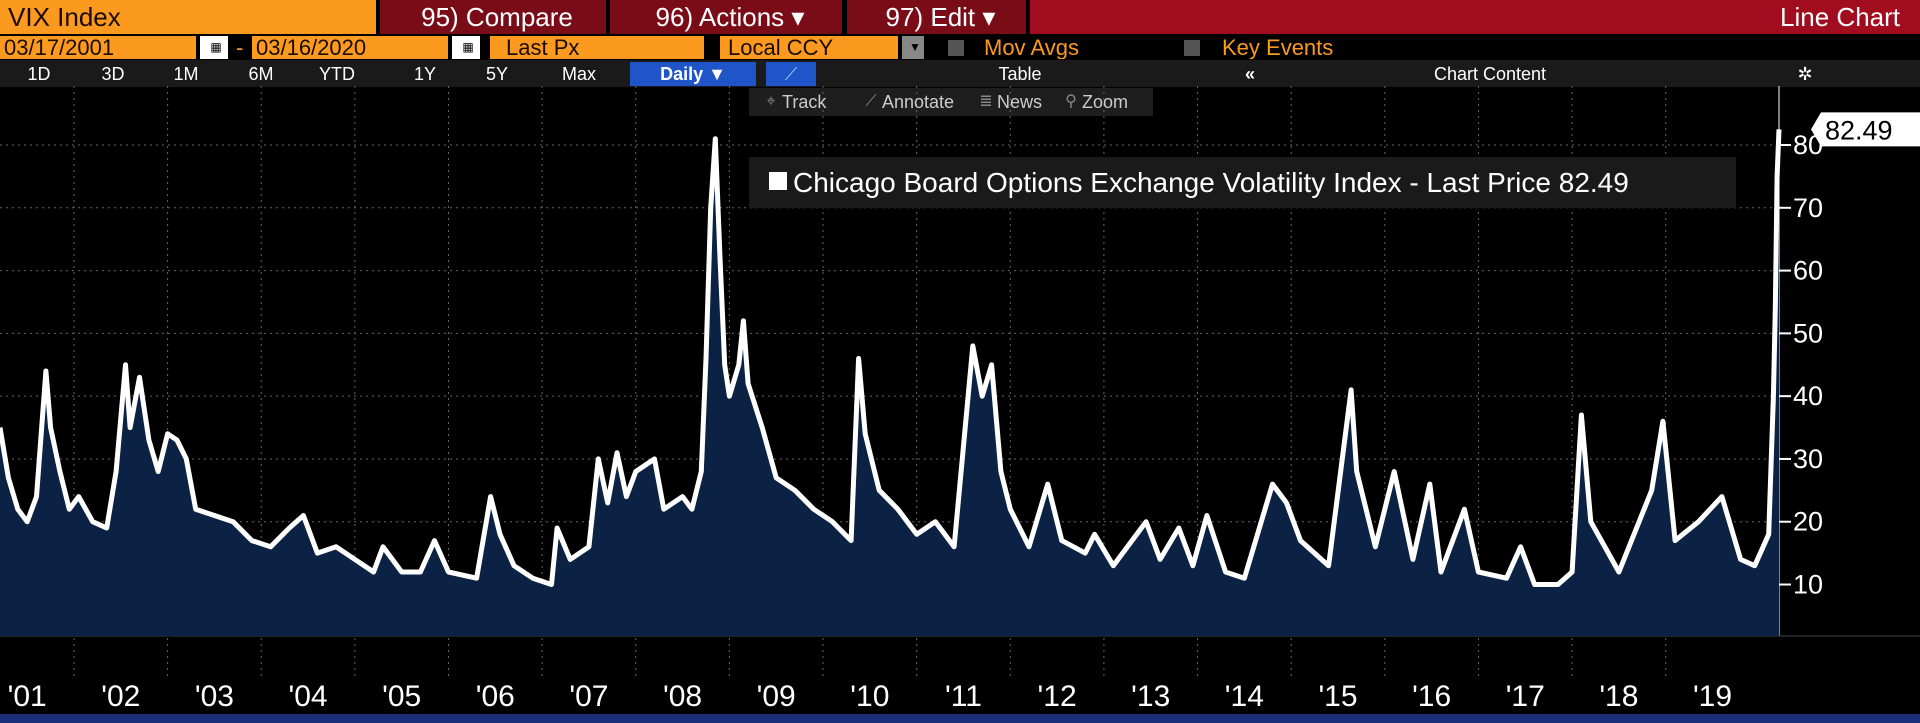 Image resolution: width=1920 pixels, height=723 pixels. What do you see at coordinates (1808, 396) in the screenshot?
I see `y-tick-label: 40` at bounding box center [1808, 396].